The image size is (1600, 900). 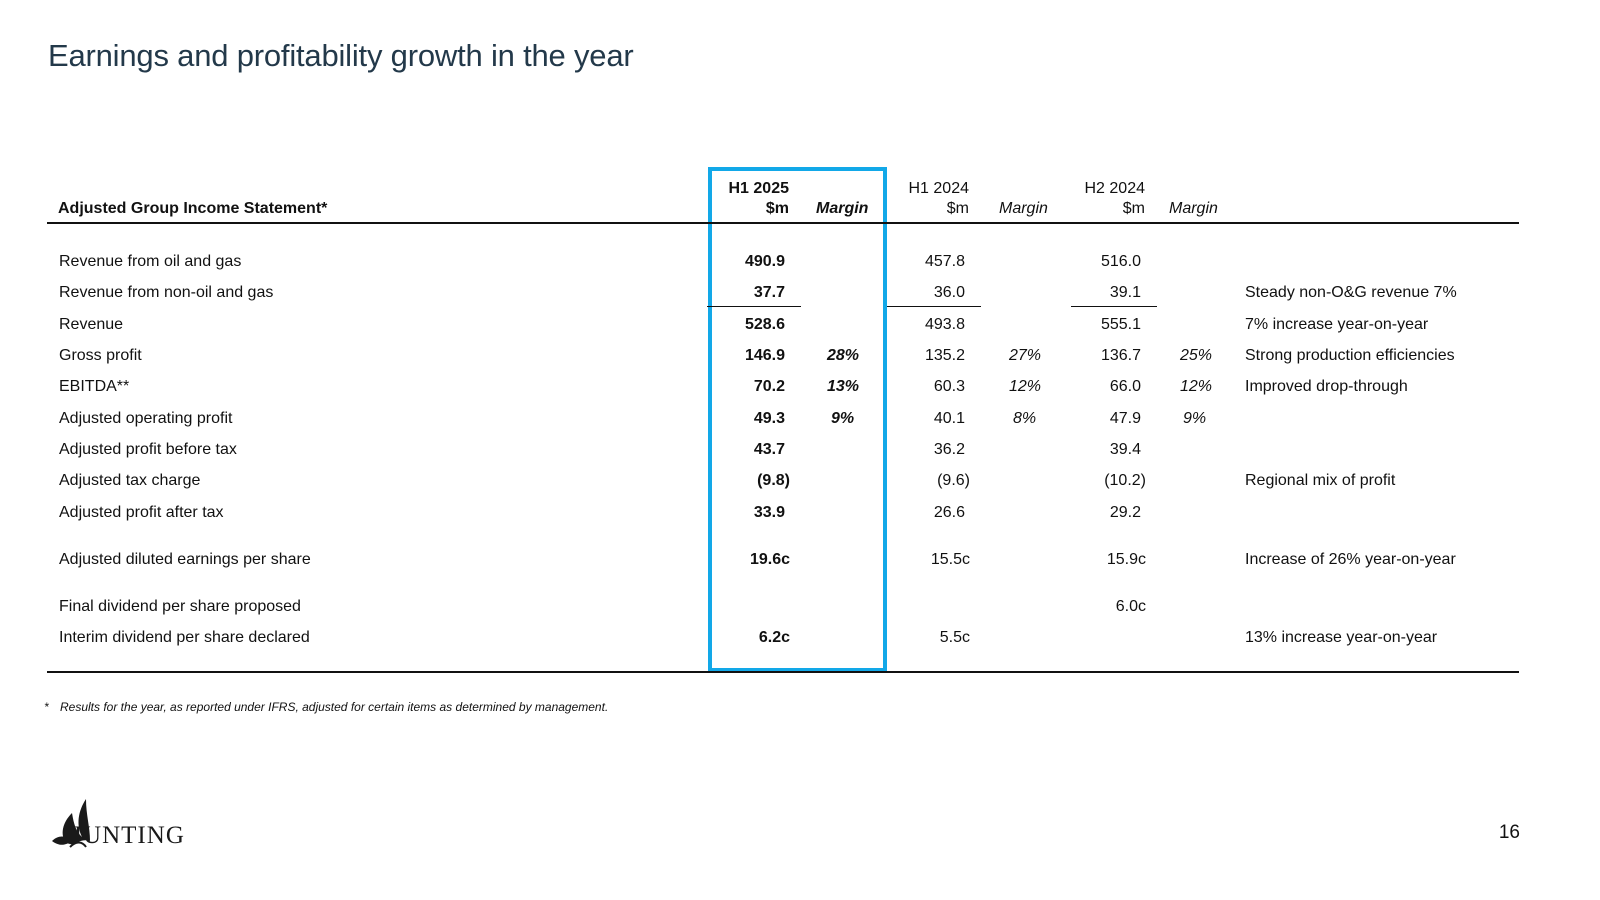 What do you see at coordinates (769, 512) in the screenshot?
I see `value-h1-2025: 33.9` at bounding box center [769, 512].